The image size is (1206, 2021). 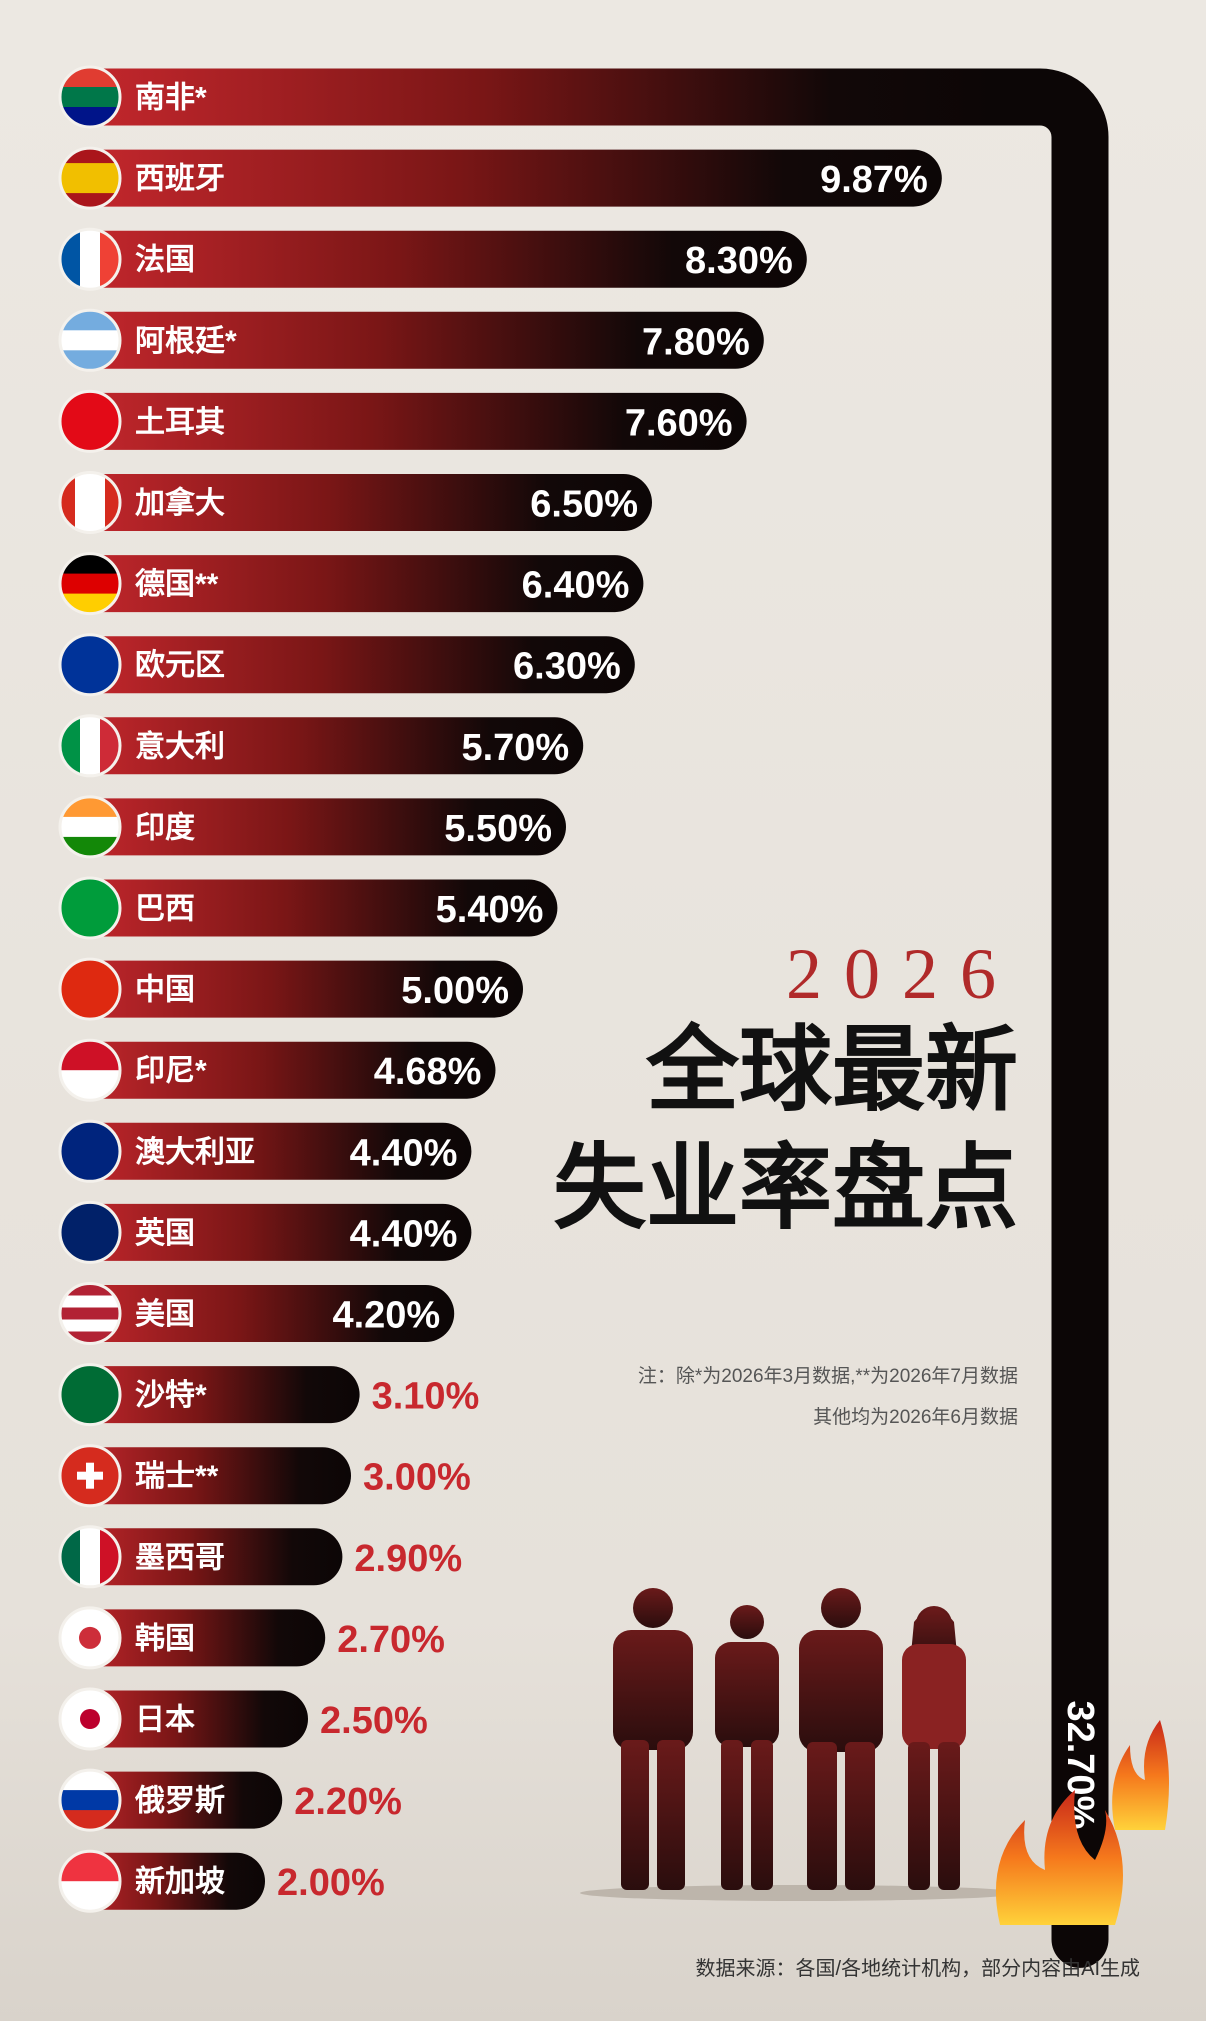 I want to click on value-label: 9.87%, so click(x=874, y=180).